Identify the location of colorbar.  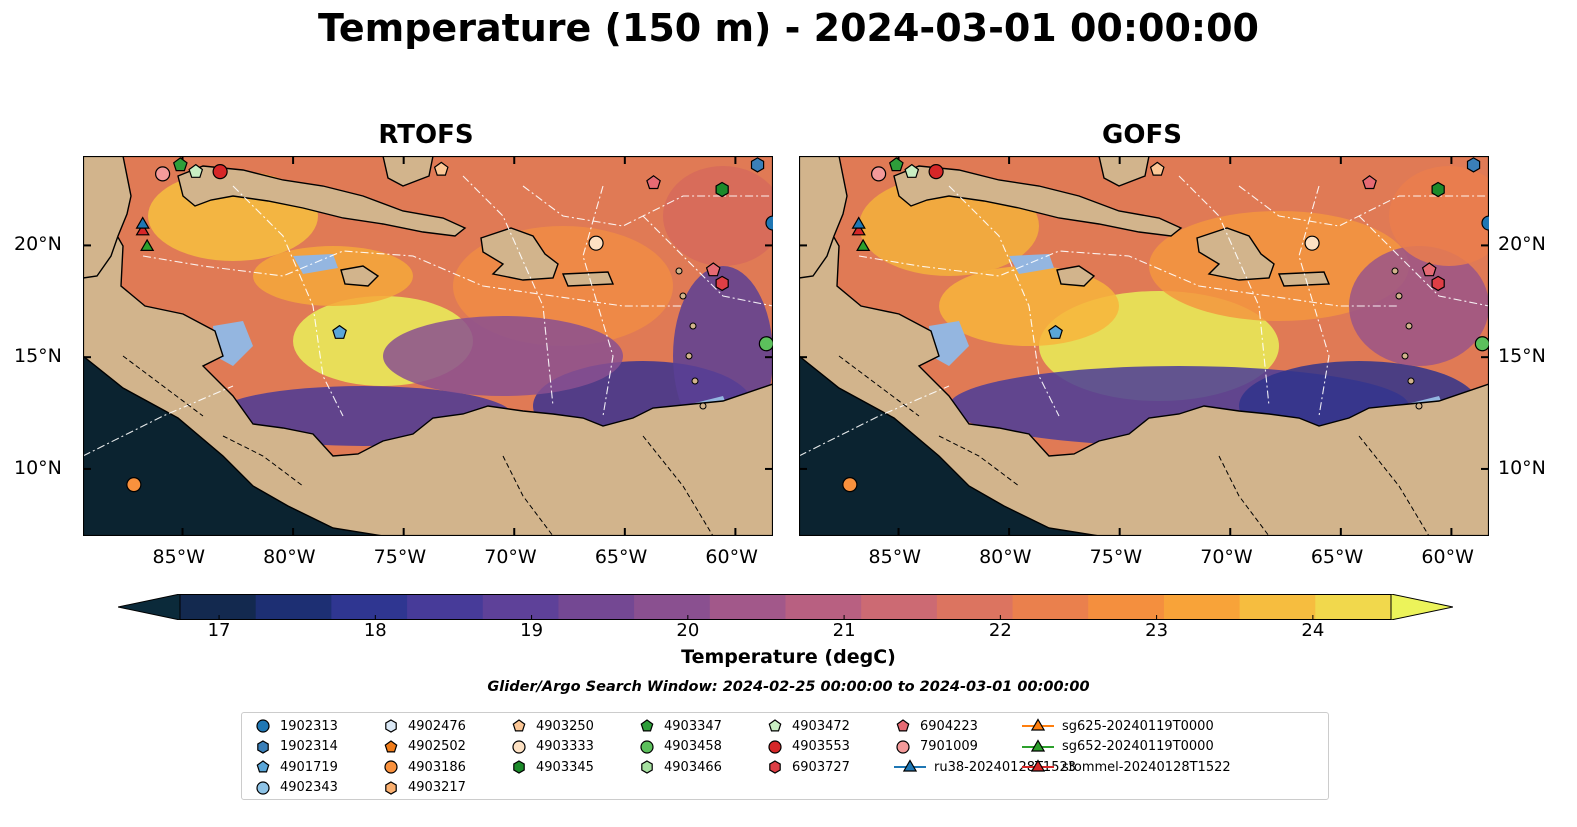
(785, 607).